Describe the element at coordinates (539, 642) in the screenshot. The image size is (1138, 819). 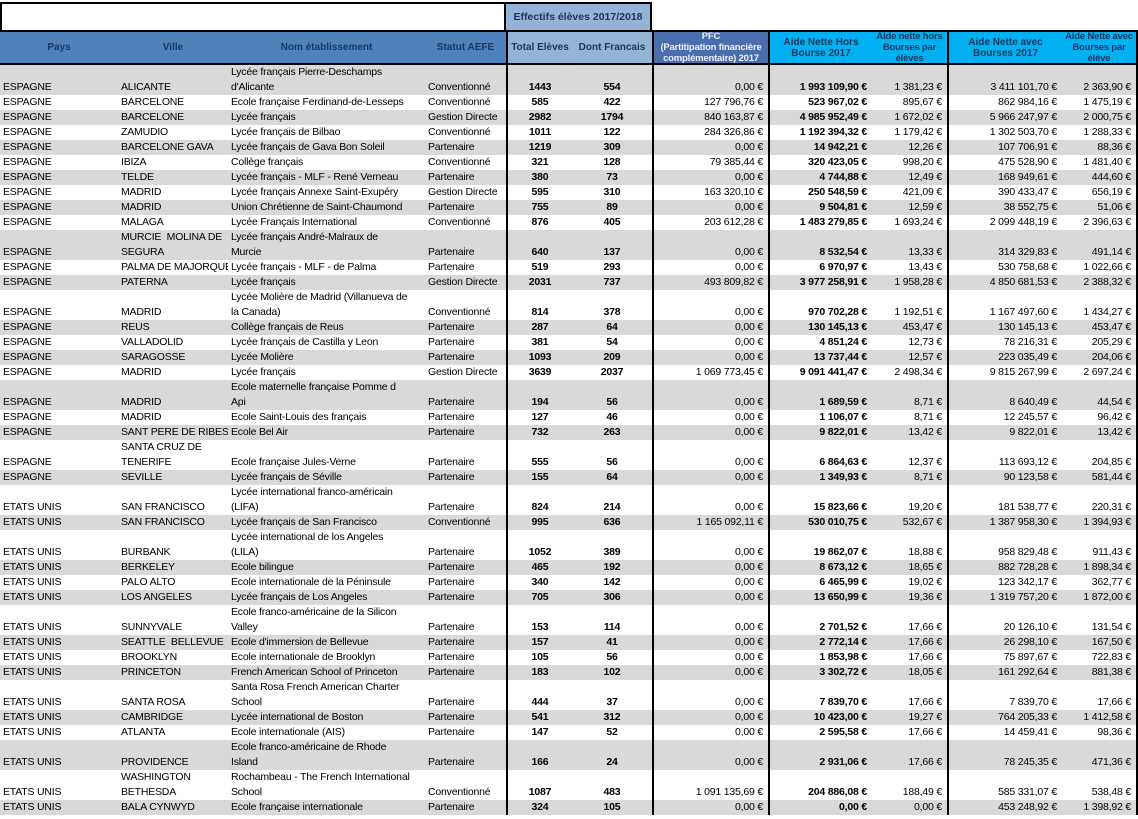
I see `cell-total-eleves: 157` at that location.